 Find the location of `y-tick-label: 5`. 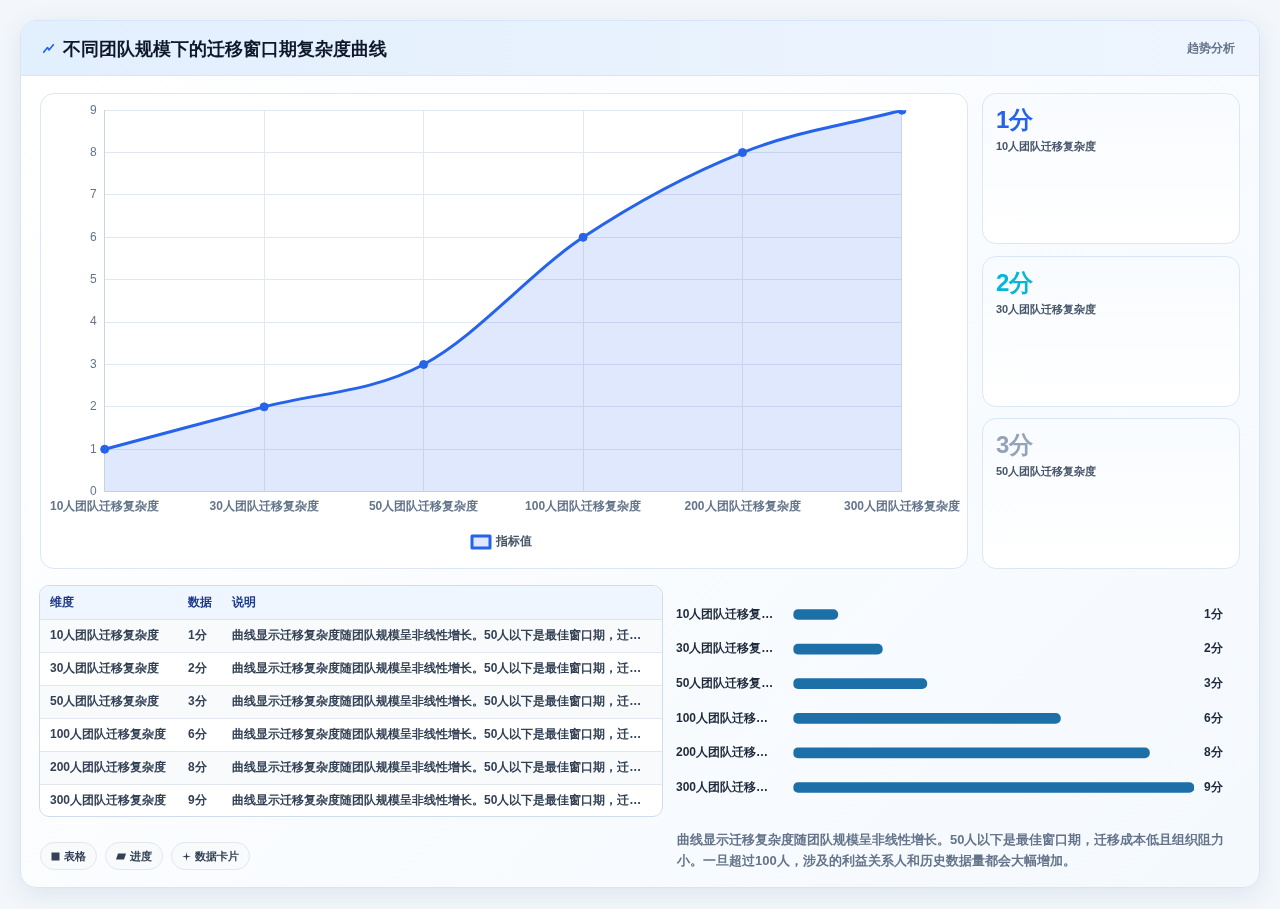

y-tick-label: 5 is located at coordinates (93, 279).